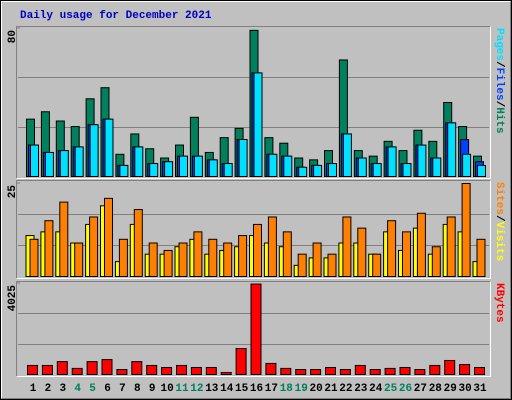 The image size is (512, 400). What do you see at coordinates (48, 389) in the screenshot?
I see `x-tick-label: 2` at bounding box center [48, 389].